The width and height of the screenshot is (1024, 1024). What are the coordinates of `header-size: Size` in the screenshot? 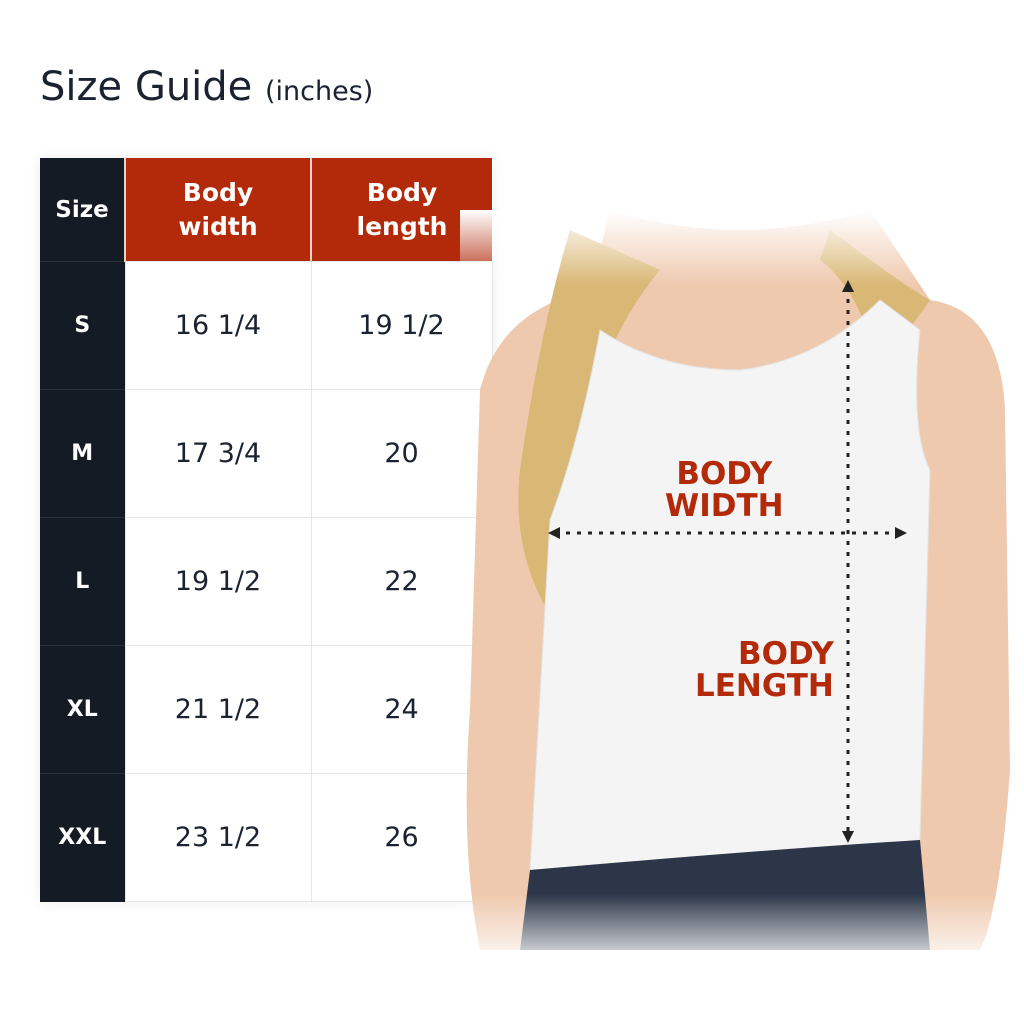 It's located at (82, 210).